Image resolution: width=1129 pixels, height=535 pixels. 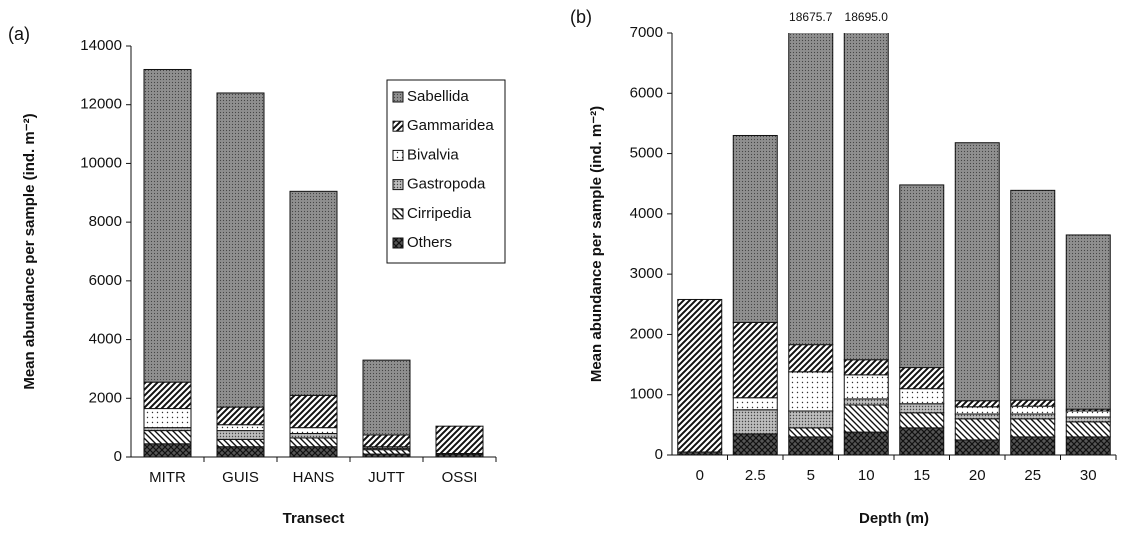 What do you see at coordinates (101, 45) in the screenshot?
I see `y-tick-label: 14000` at bounding box center [101, 45].